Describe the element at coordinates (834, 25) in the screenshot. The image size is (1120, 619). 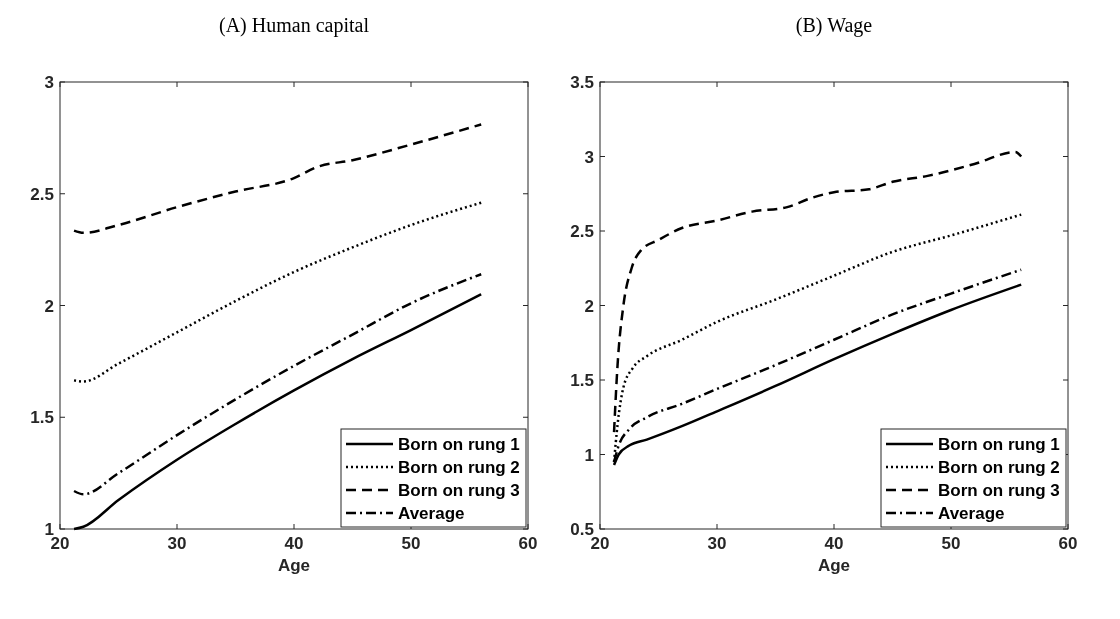
I see `chart-title: (B) Wage` at that location.